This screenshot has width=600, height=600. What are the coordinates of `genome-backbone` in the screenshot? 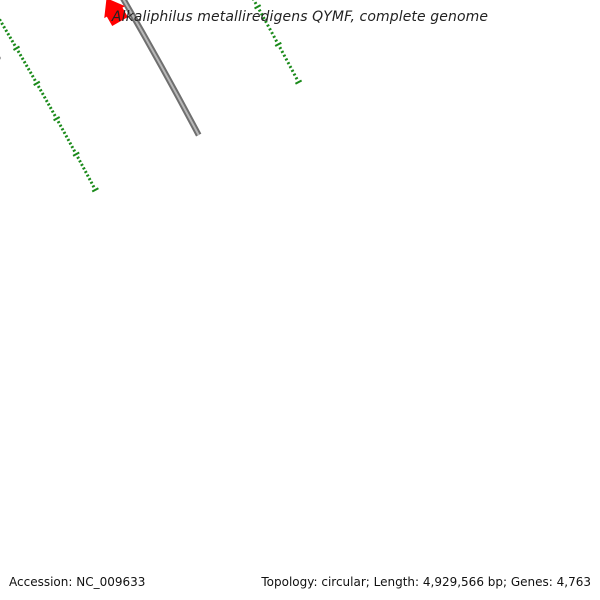 It's located at (161, 68).